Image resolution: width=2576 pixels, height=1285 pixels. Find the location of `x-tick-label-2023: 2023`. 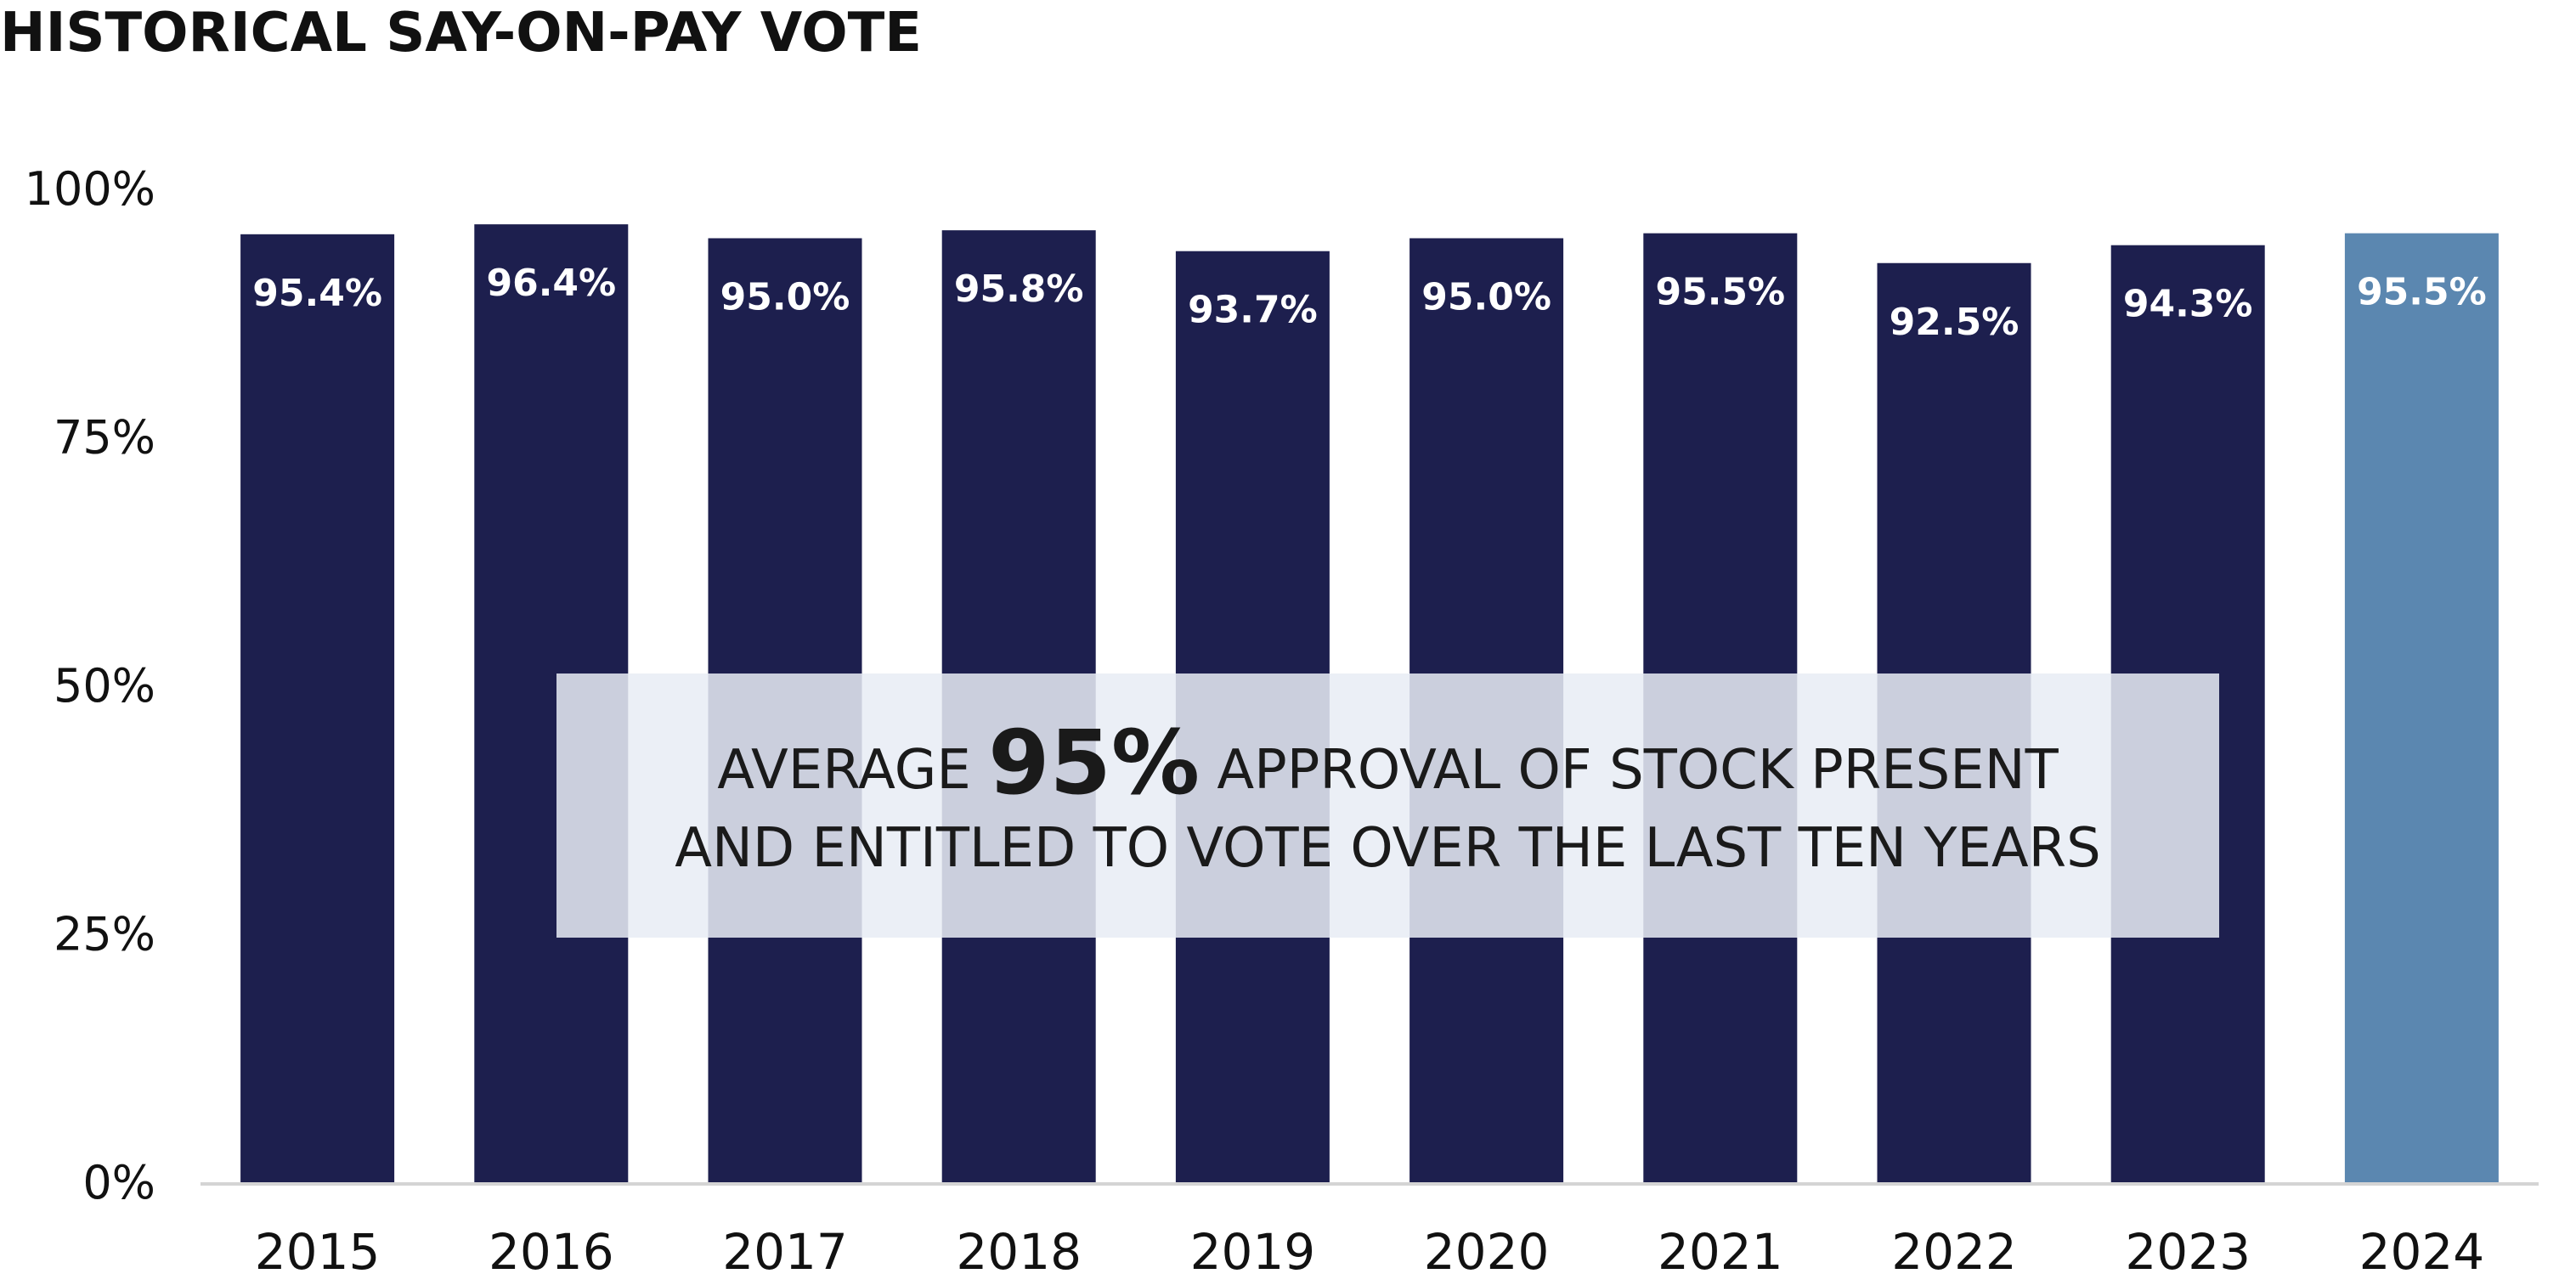

x-tick-label-2023: 2023 is located at coordinates (2188, 1252).